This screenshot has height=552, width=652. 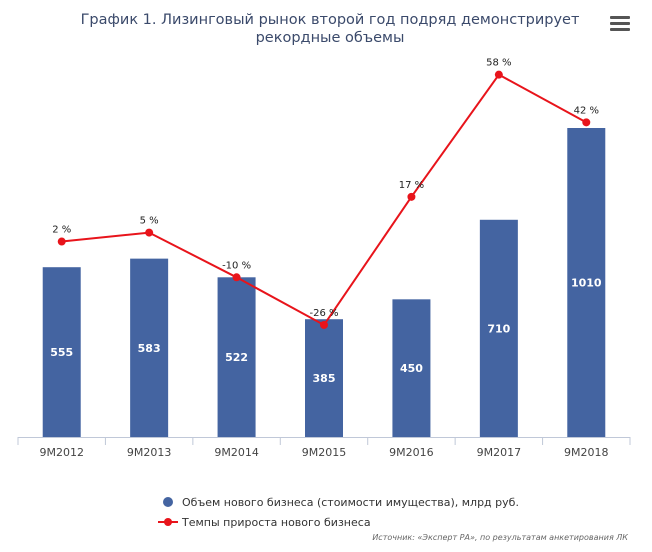 I want to click on bar-value-label: 583, so click(x=149, y=348).